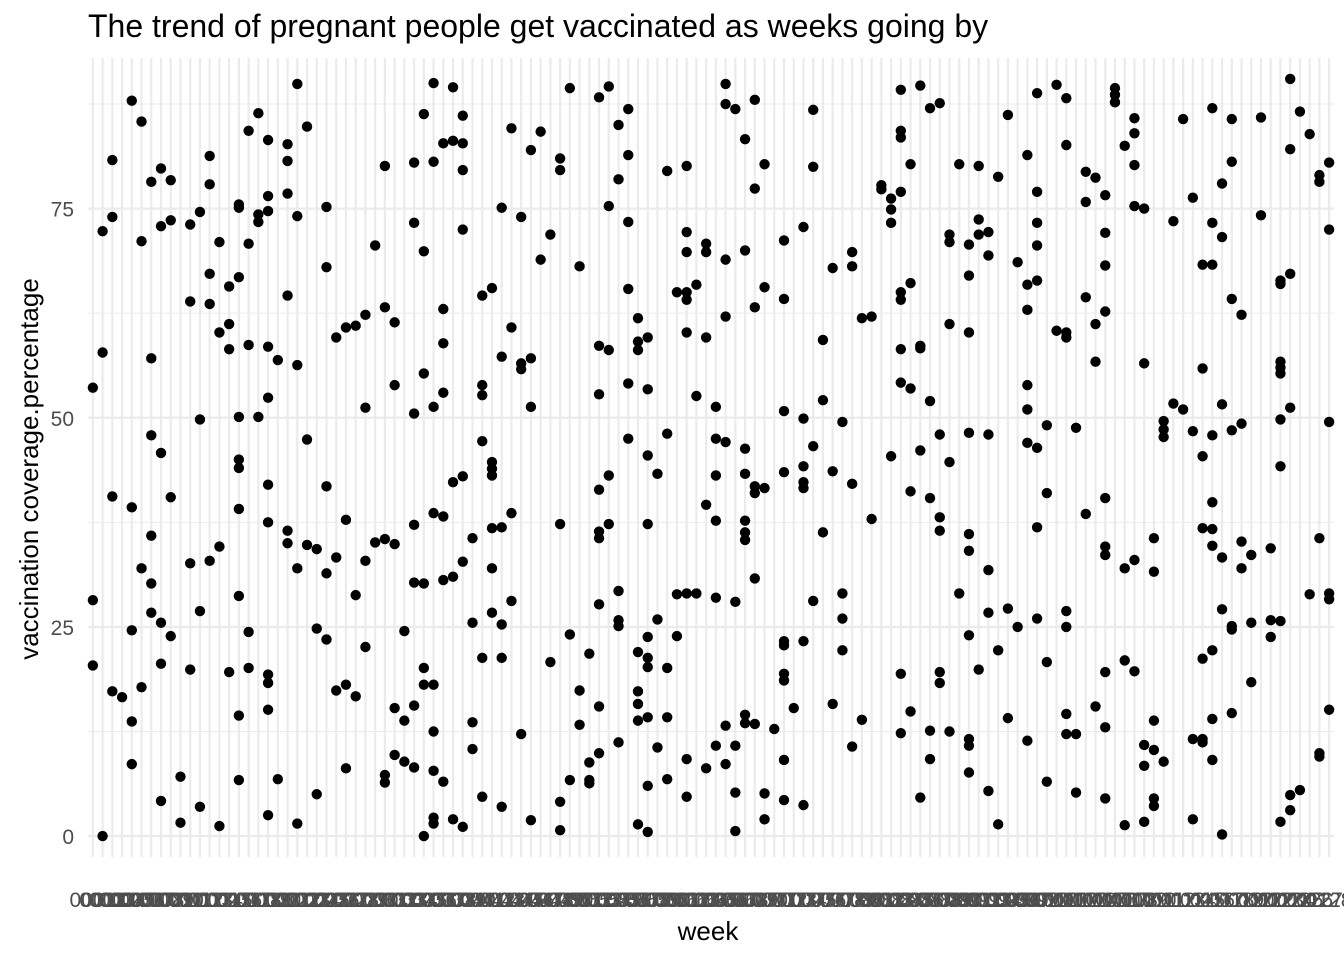 The width and height of the screenshot is (1344, 960). I want to click on x-tick-label: 0025, so click(326, 900).